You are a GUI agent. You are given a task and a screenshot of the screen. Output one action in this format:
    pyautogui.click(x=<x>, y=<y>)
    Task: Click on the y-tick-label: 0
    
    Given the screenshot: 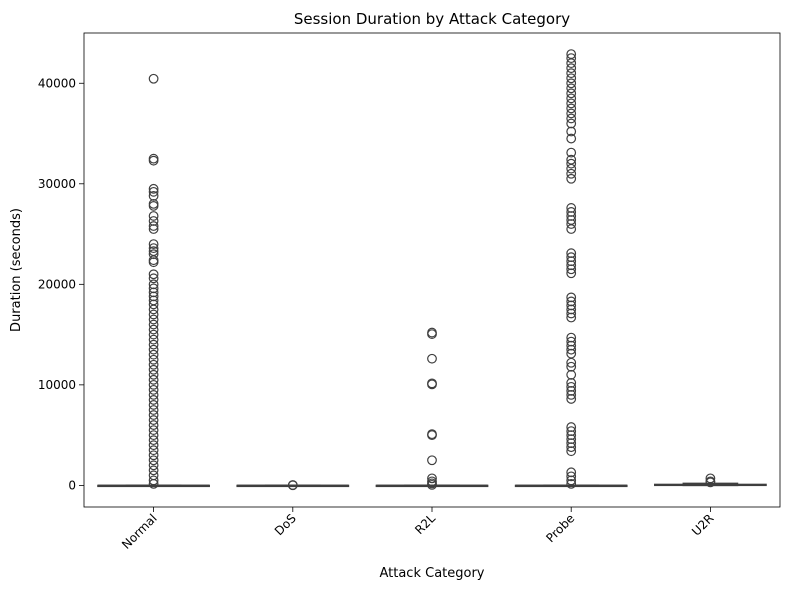 What is the action you would take?
    pyautogui.click(x=72, y=485)
    